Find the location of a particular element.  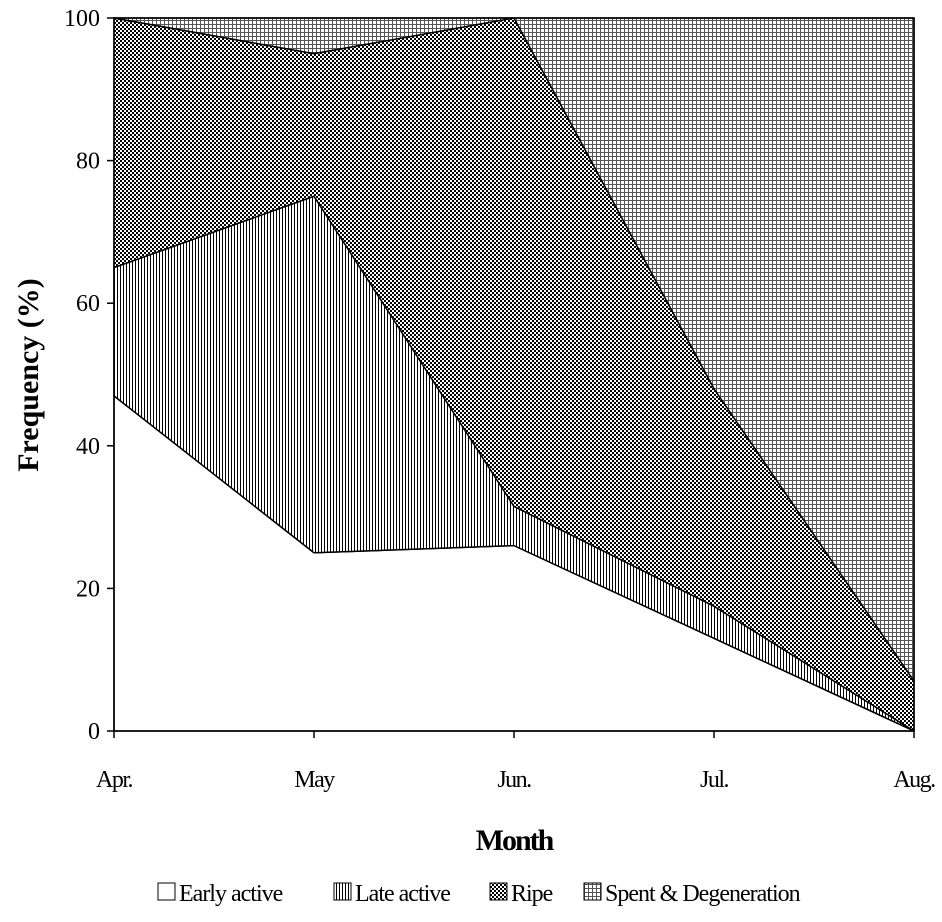

y-tick-label: 100 is located at coordinates (82, 19).